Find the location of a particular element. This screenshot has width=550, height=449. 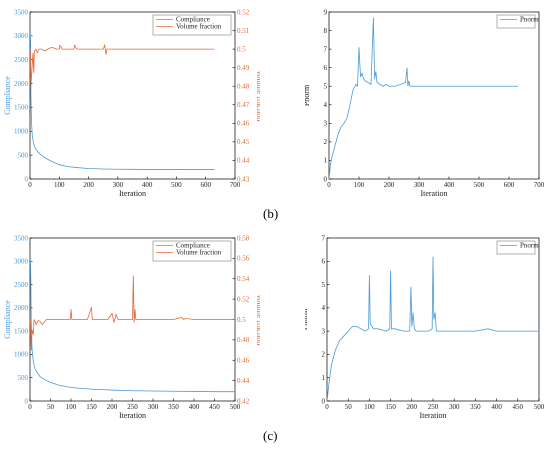

legend-label: Pnorm is located at coordinates (529, 246).